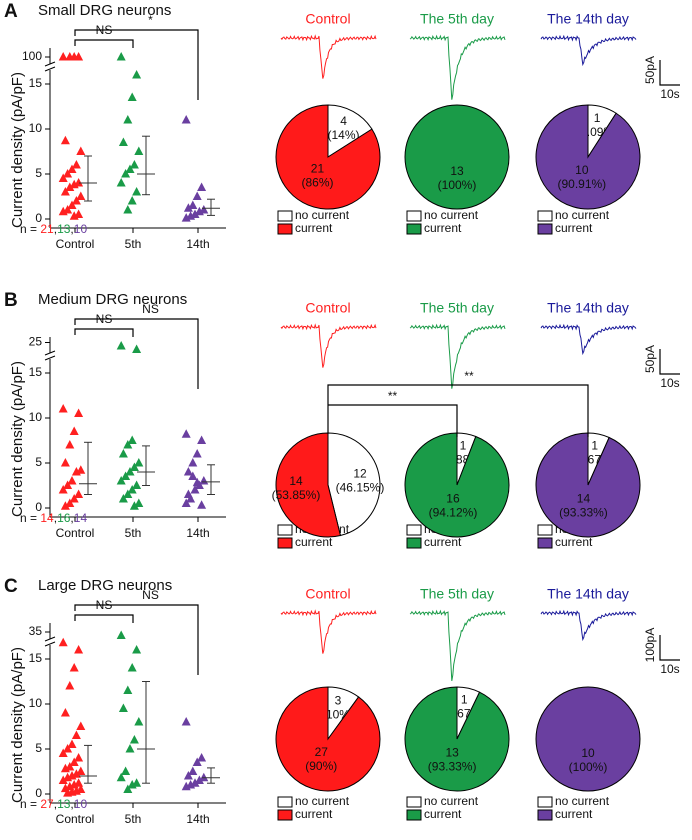 This screenshot has height=840, width=692. Describe the element at coordinates (588, 308) in the screenshot. I see `trace-title: The 14th day` at that location.